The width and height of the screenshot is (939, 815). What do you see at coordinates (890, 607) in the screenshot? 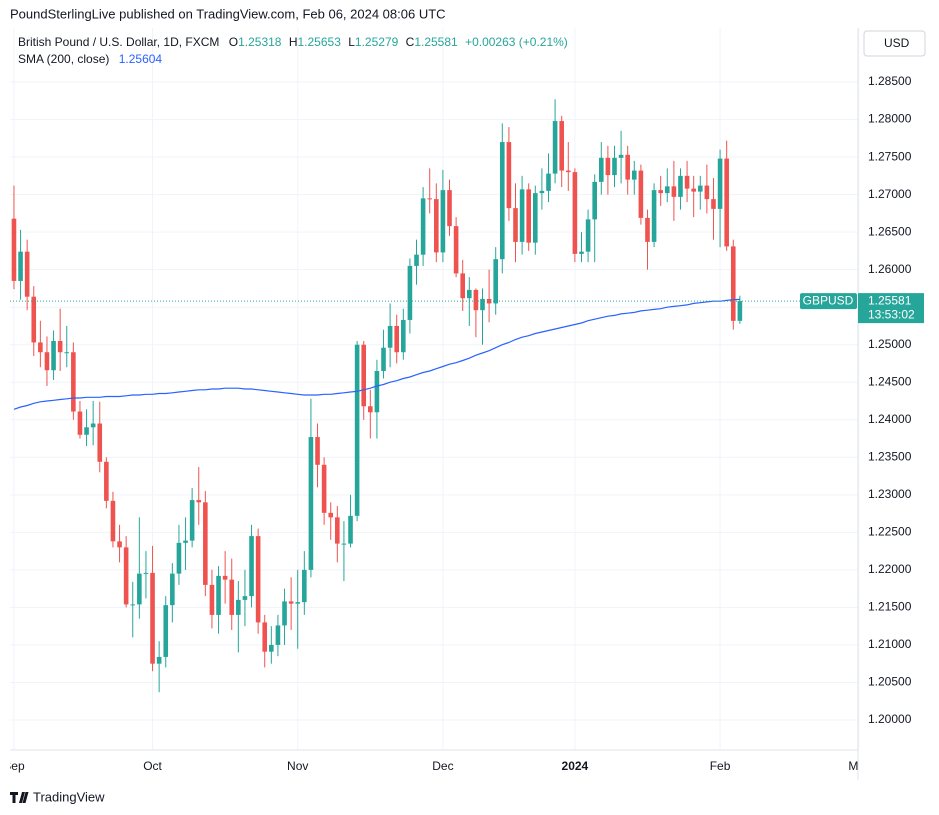
I see `y-tick-label: 1.21500` at bounding box center [890, 607].